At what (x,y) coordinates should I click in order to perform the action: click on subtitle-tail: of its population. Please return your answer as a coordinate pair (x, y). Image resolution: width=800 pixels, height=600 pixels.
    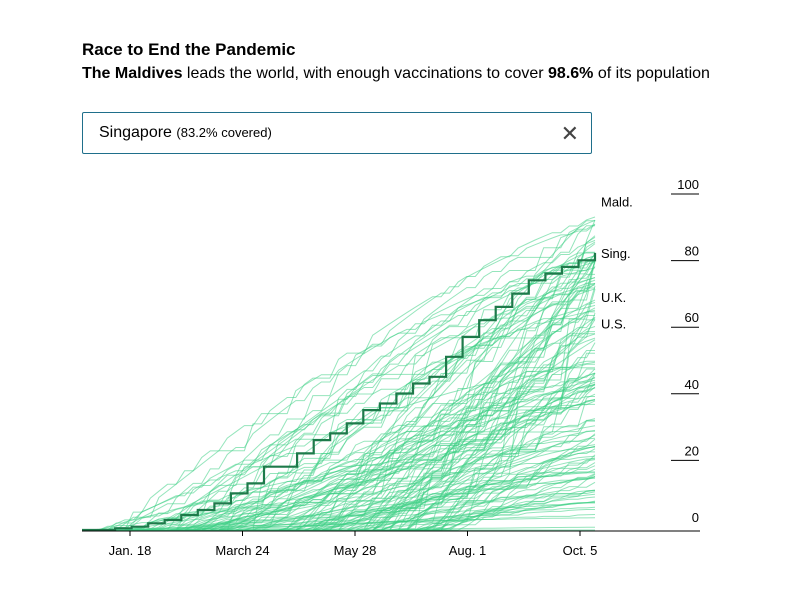
    Looking at the image, I should click on (651, 73).